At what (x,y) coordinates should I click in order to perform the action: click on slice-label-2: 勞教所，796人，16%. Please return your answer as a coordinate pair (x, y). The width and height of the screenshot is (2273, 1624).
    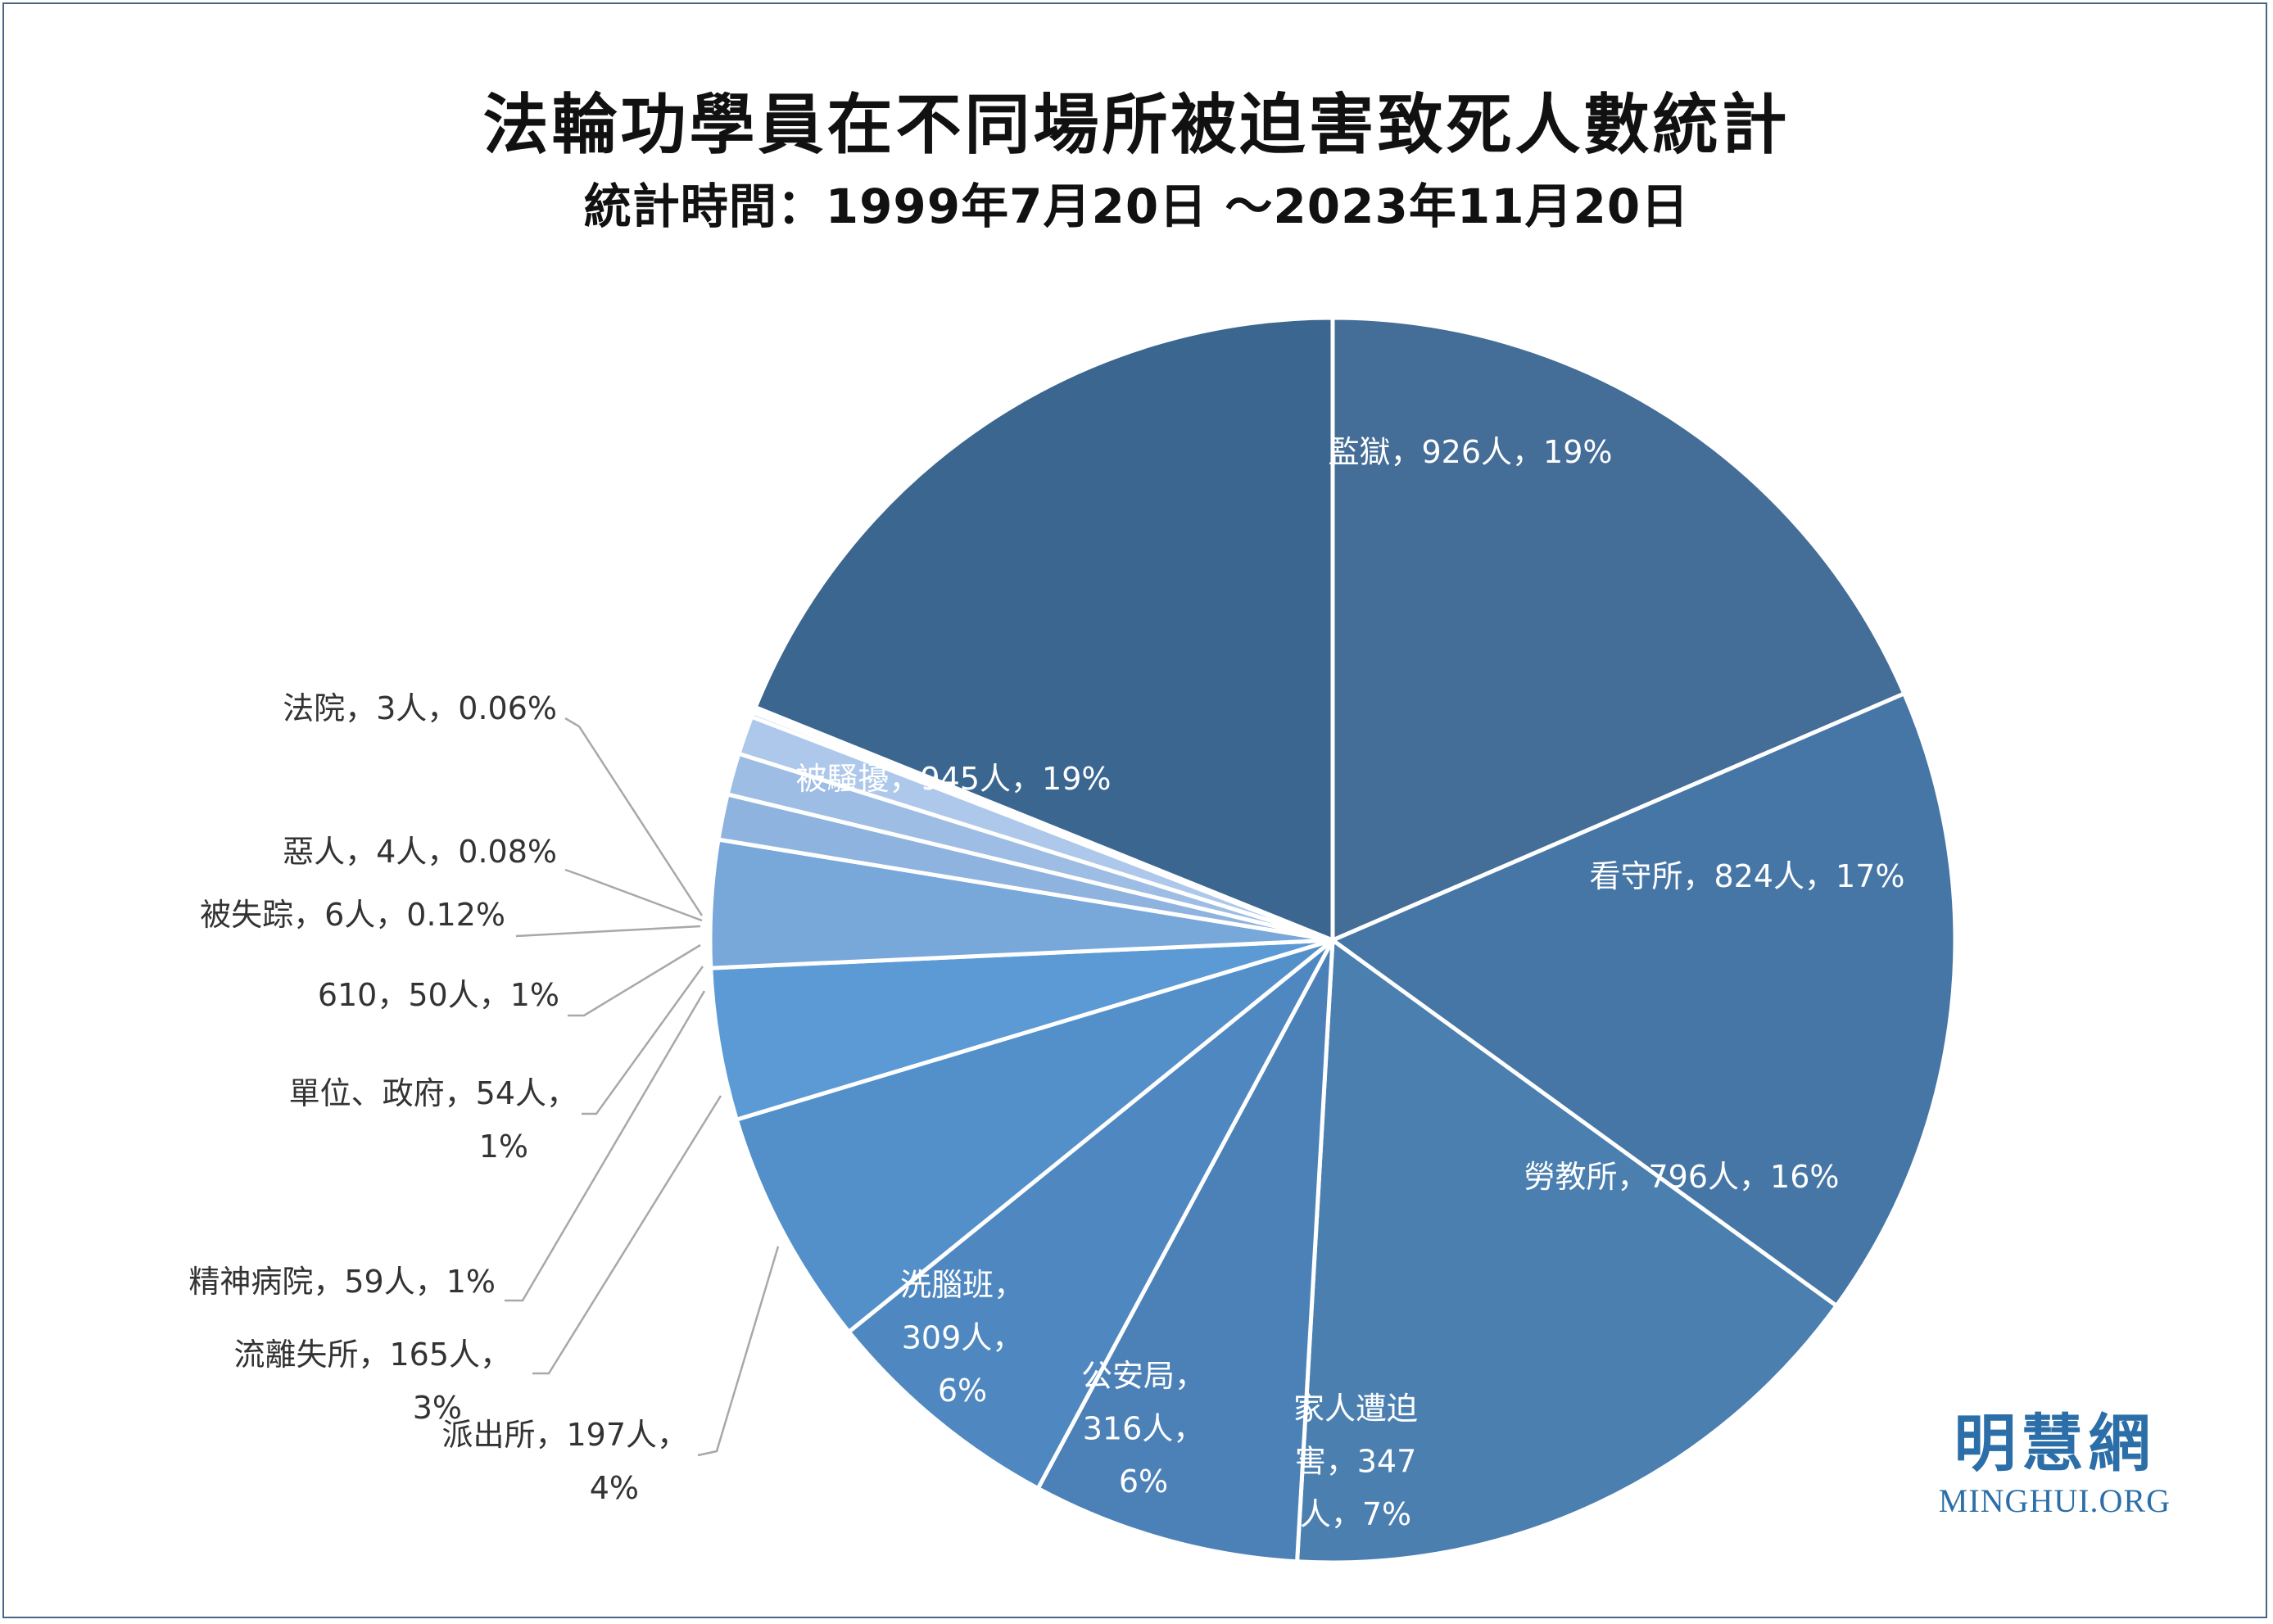
    Looking at the image, I should click on (1682, 1177).